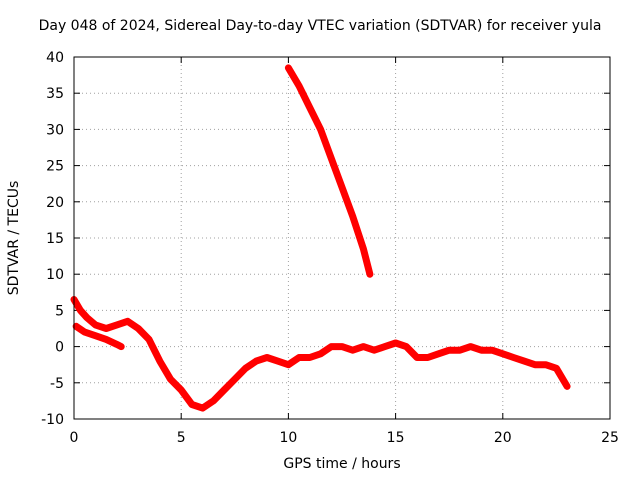 The height and width of the screenshot is (480, 640). I want to click on y-tick-label: -5, so click(57, 384).